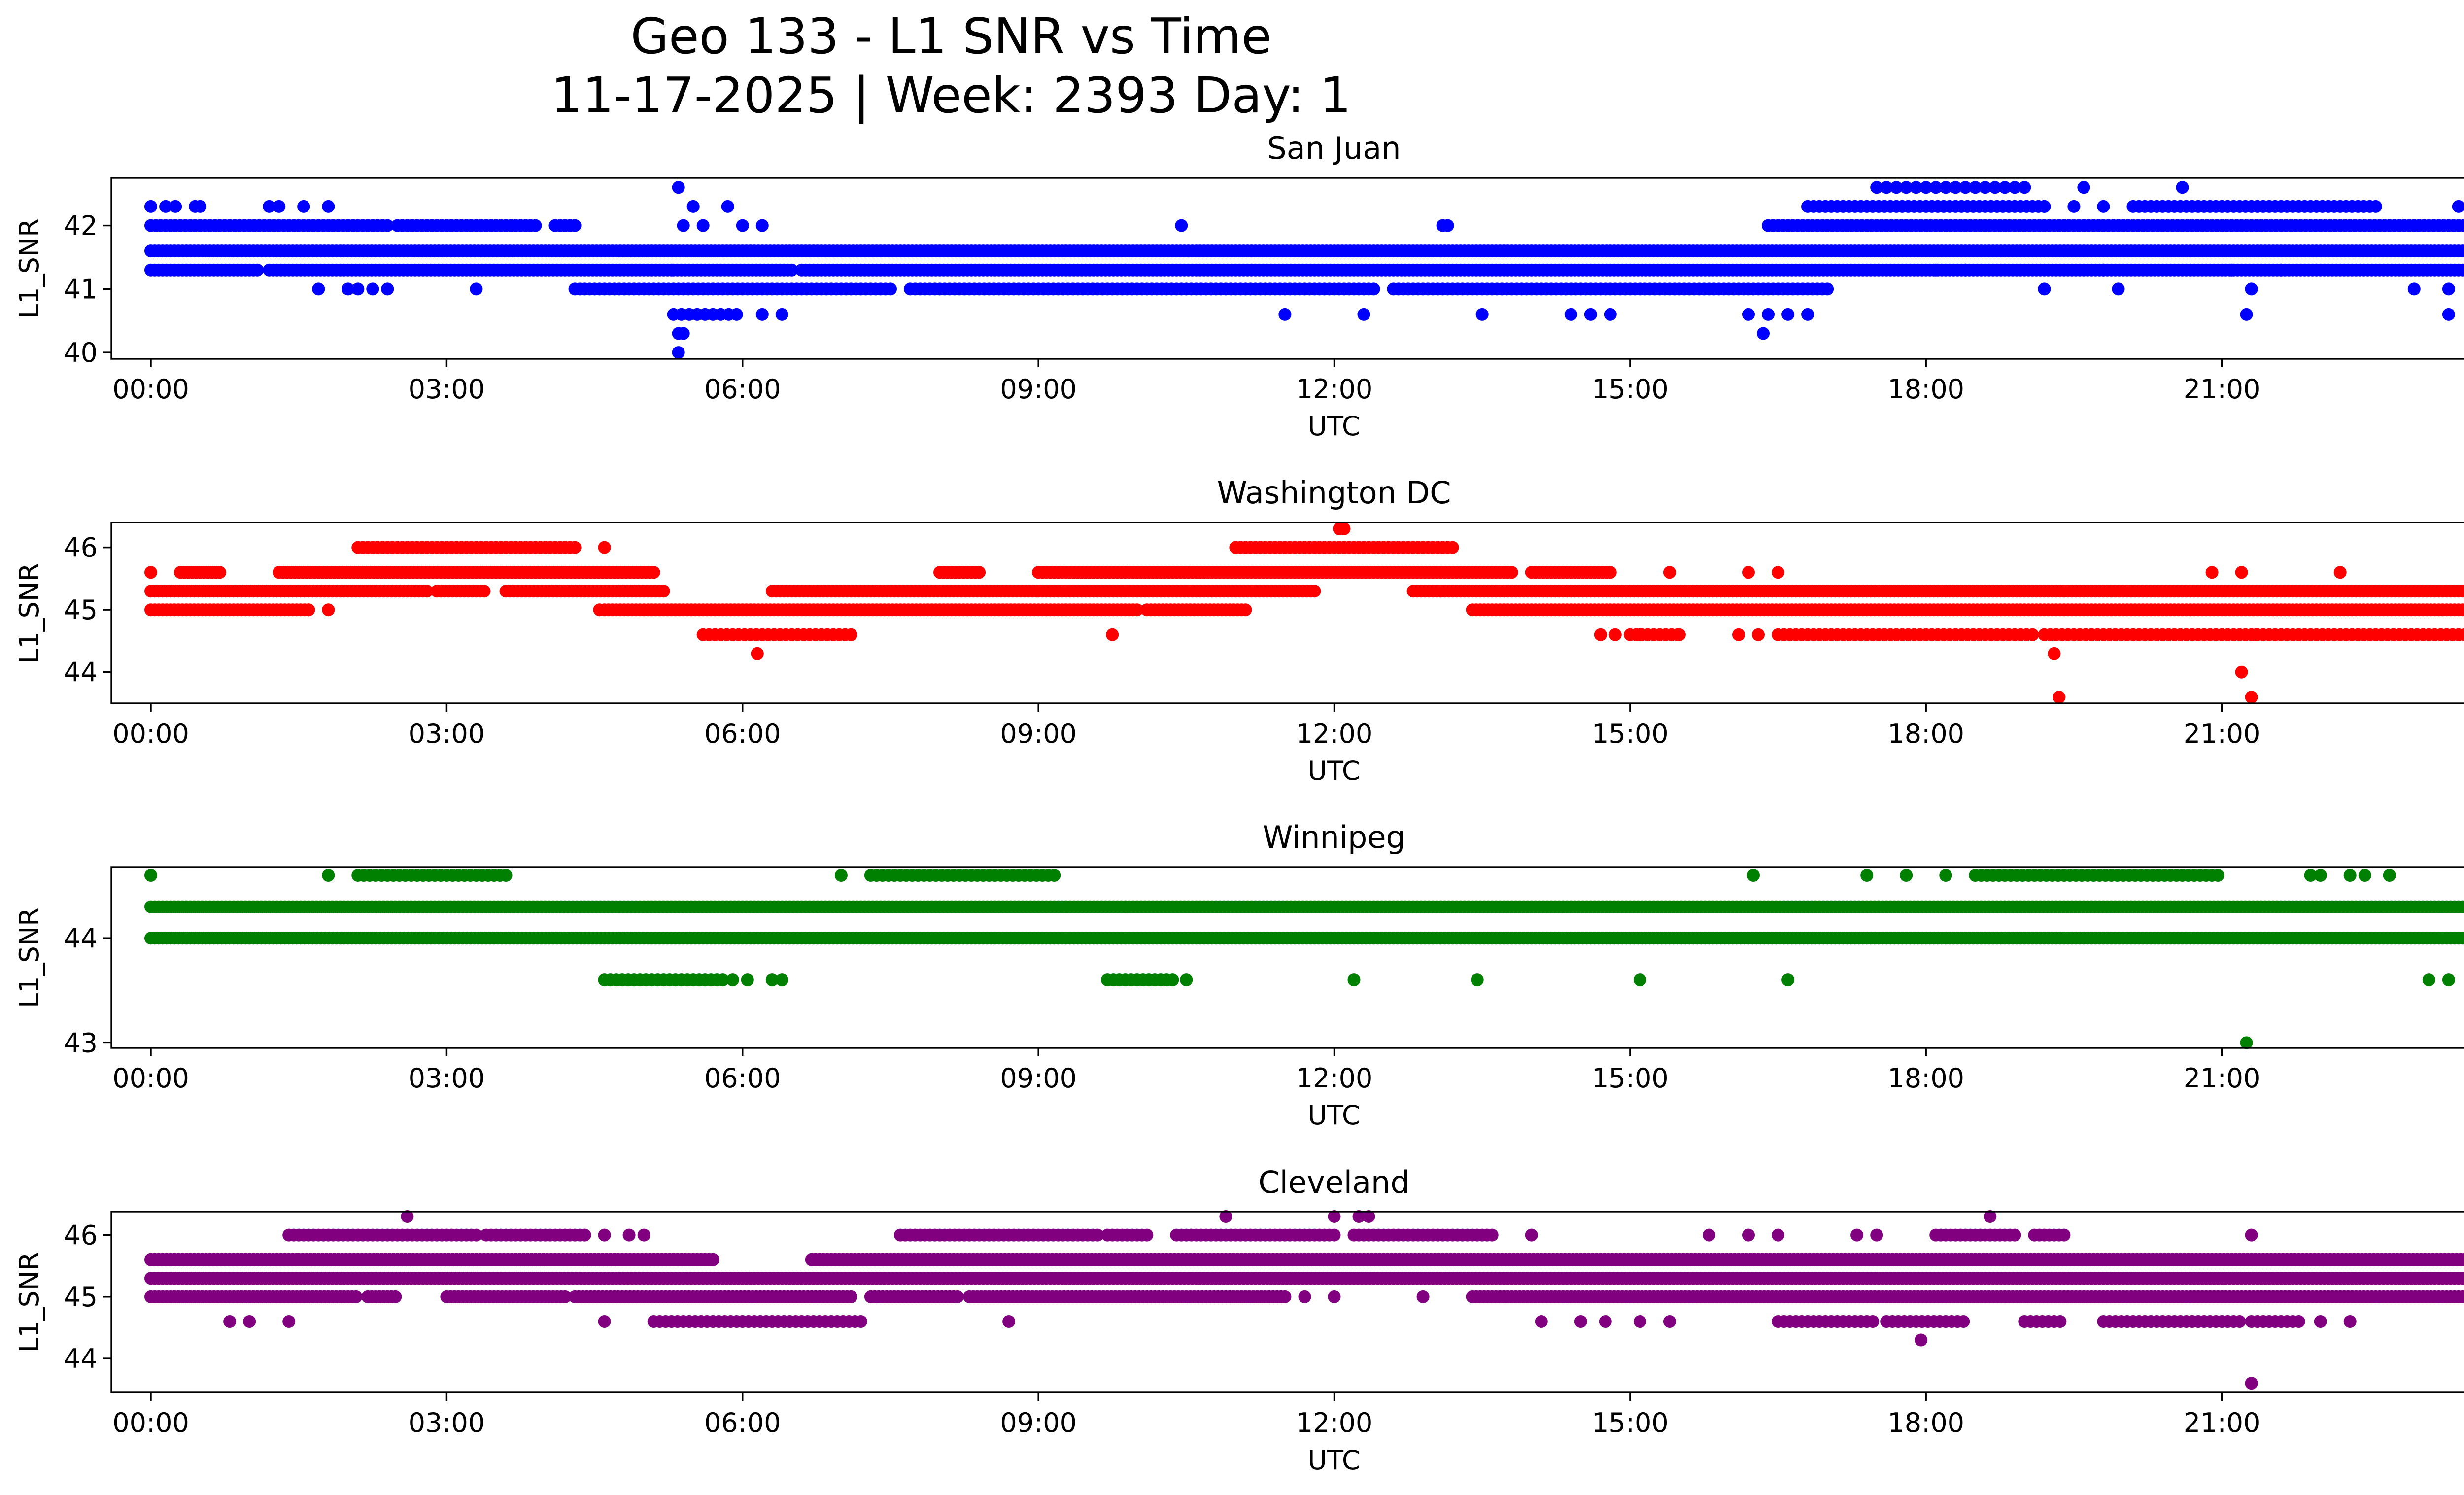  Describe the element at coordinates (1038, 389) in the screenshot. I see `x-tick-label: 09:00` at that location.